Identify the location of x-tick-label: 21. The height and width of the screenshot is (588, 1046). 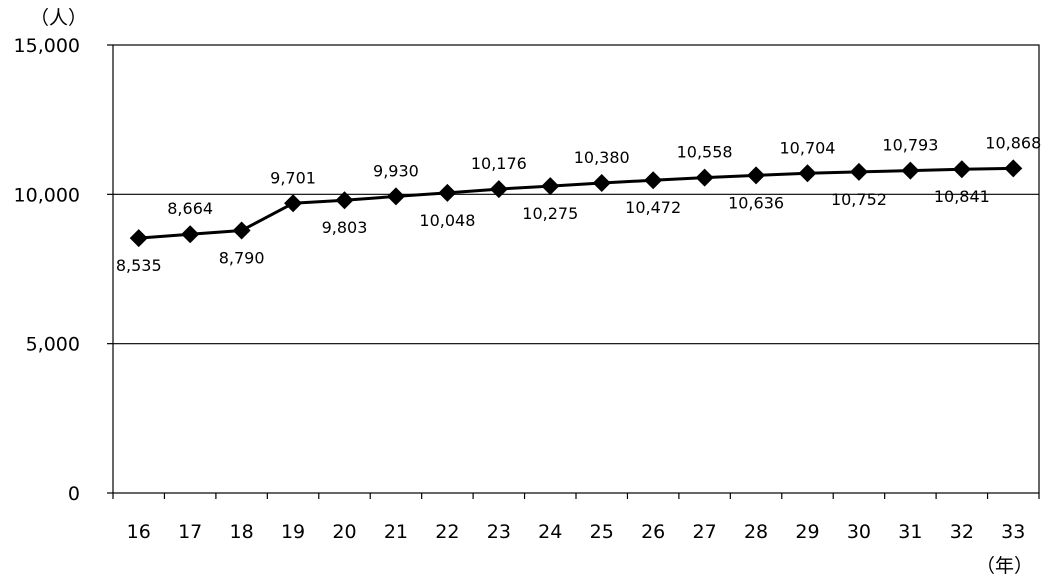
(396, 532).